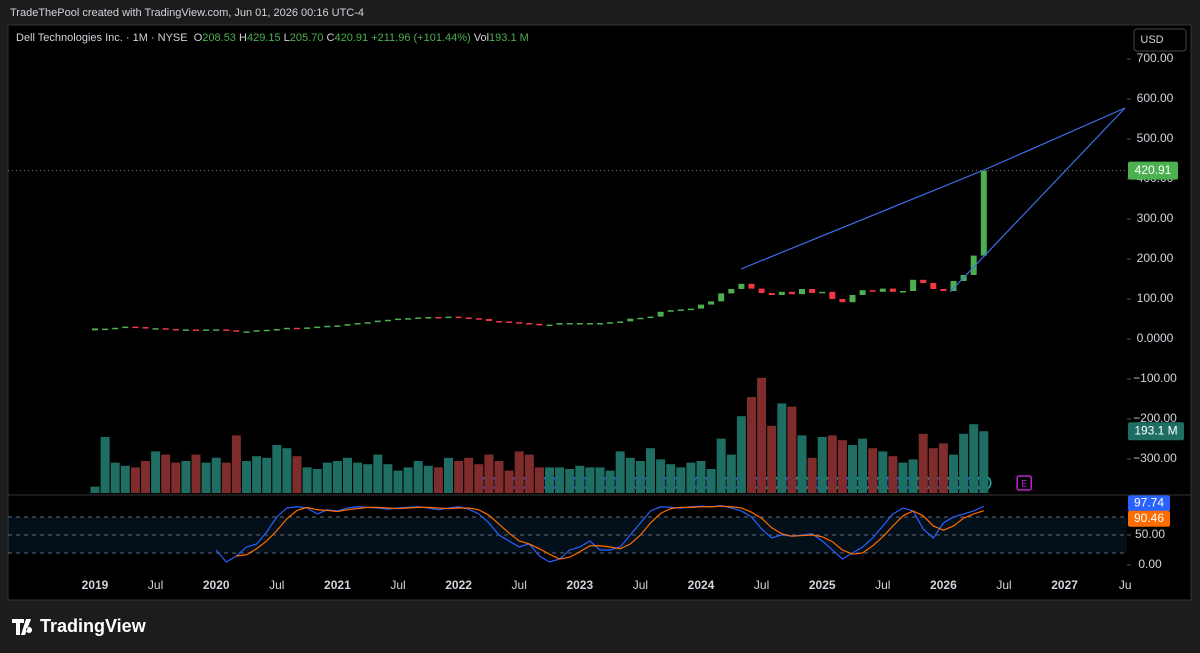 The image size is (1200, 653). I want to click on footer: TradingView, so click(93, 626).